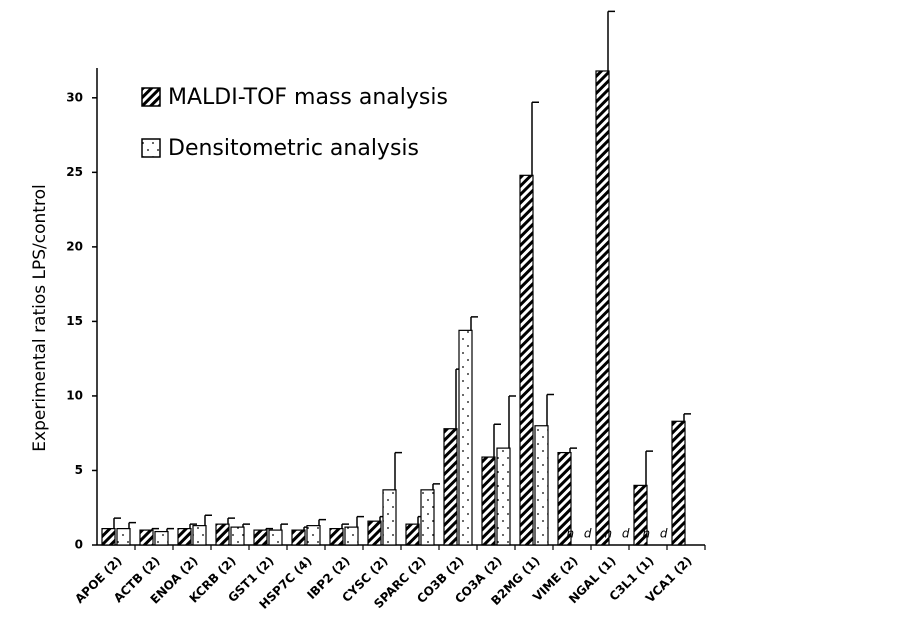 Image resolution: width=910 pixels, height=634 pixels. Describe the element at coordinates (40, 317) in the screenshot. I see `y-axis-title: Experimental ratios LPS/control` at that location.